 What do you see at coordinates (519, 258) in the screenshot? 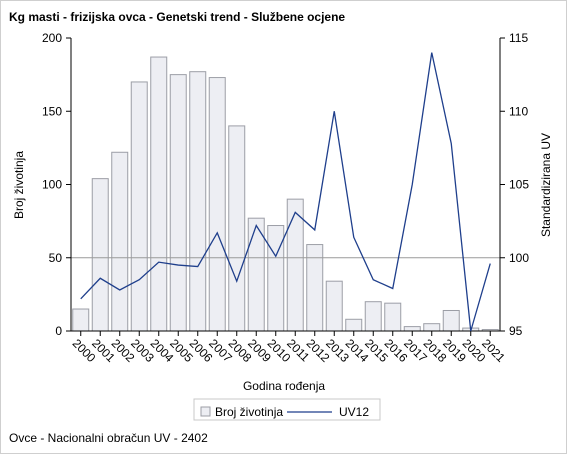
I see `y2-tick-label: 100` at bounding box center [519, 258].